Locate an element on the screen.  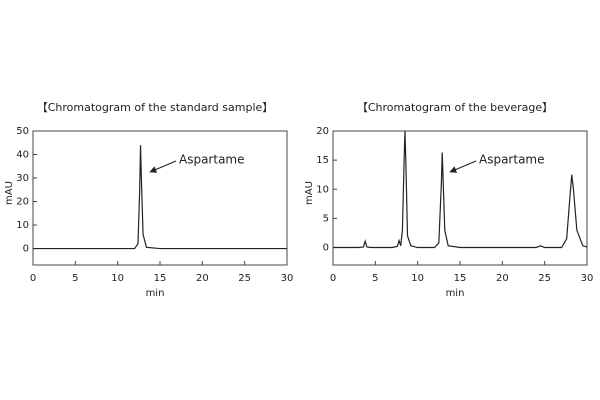
y-tick-label: 15 is located at coordinates (322, 160).